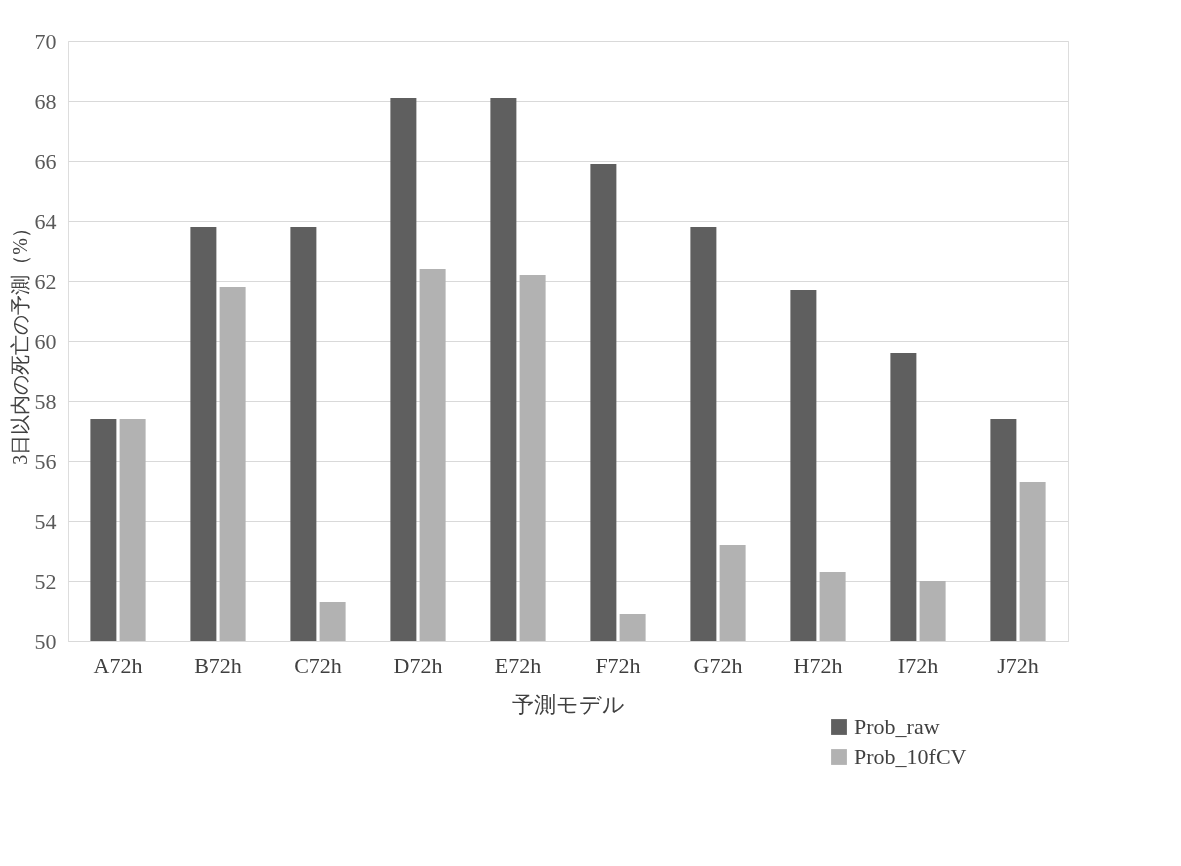  I want to click on x-tick-label: H72h, so click(818, 665).